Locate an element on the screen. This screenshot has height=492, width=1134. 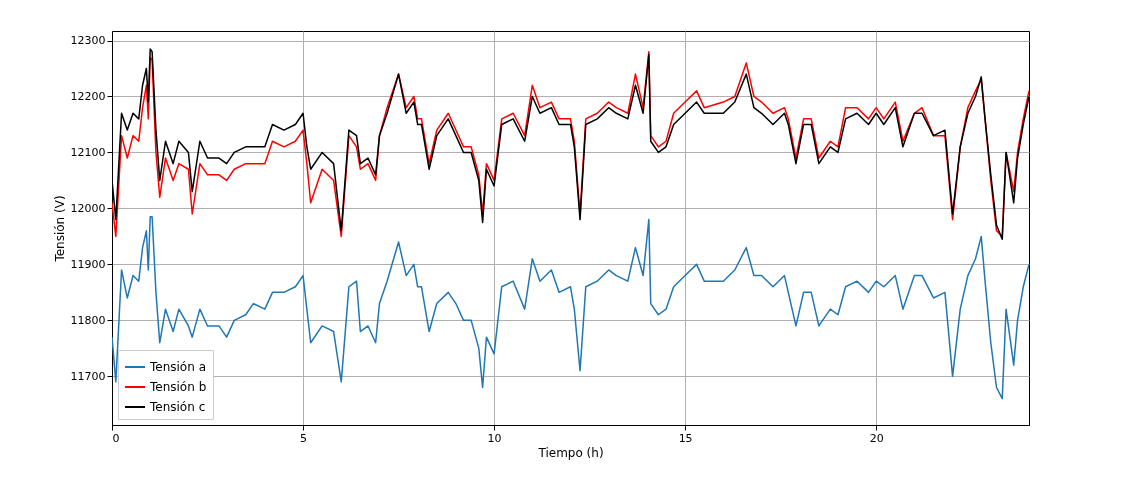
x-tick-label: 10 is located at coordinates (494, 438).